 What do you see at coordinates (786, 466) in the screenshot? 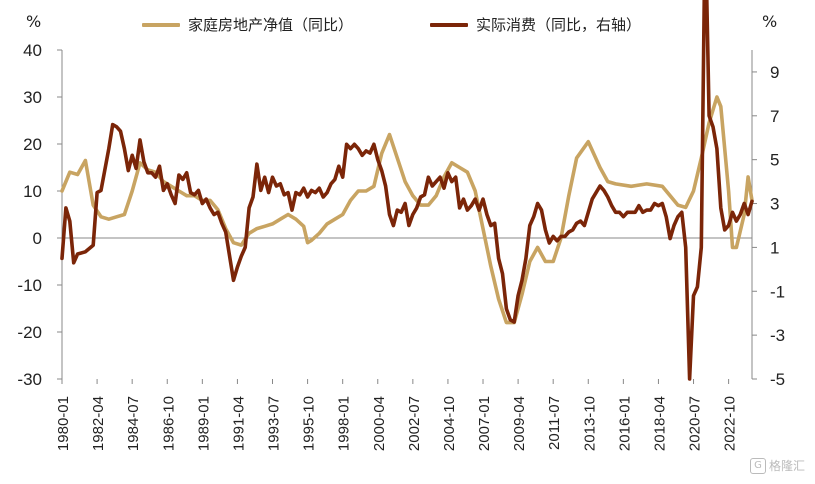
I see `watermark-text: 格隆汇` at bounding box center [786, 466].